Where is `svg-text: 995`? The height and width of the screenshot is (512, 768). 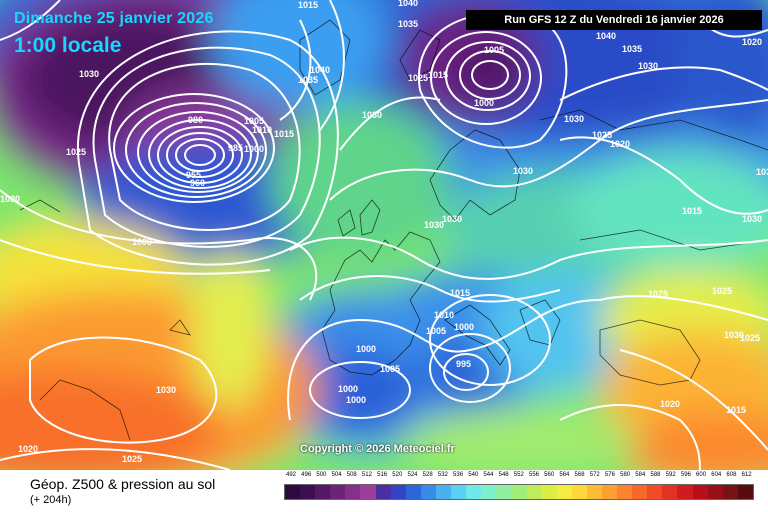
svg-text: 995 is located at coordinates (463, 364).